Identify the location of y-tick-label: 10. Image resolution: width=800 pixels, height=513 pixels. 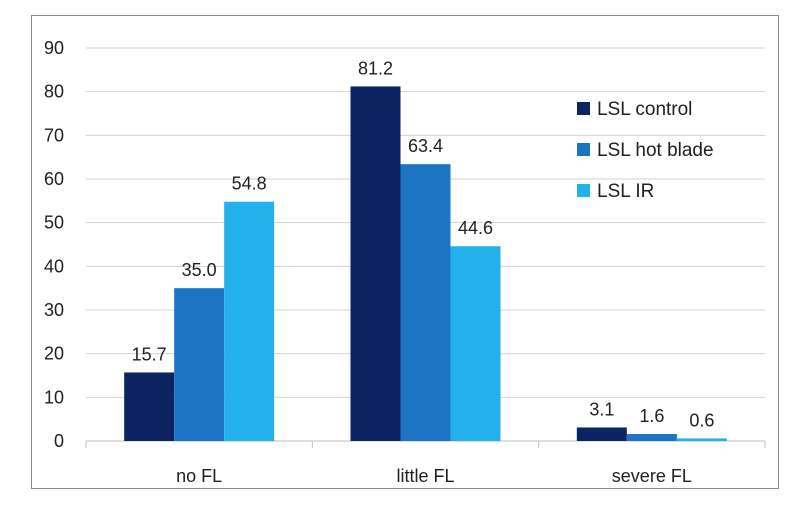
(54, 397).